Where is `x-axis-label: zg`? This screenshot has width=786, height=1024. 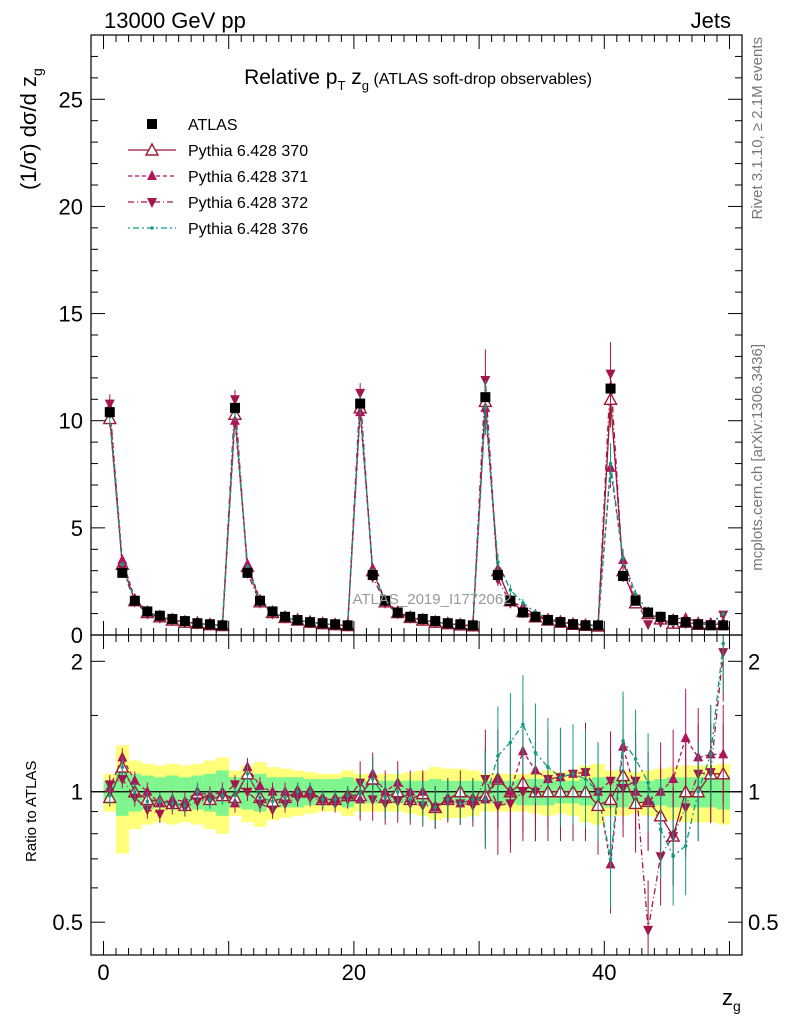
x-axis-label: zg is located at coordinates (731, 999).